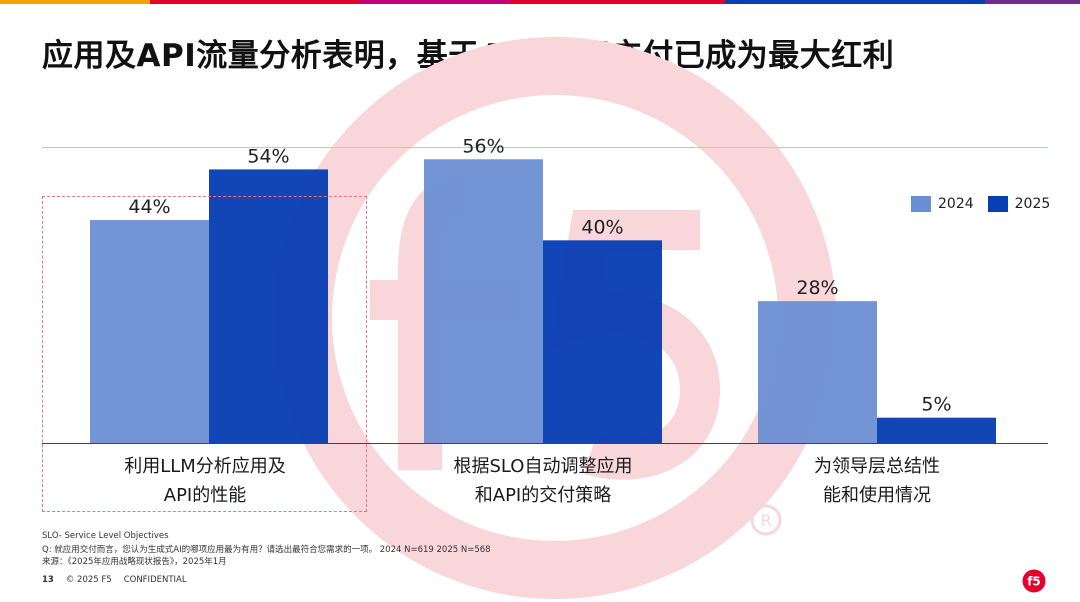 This screenshot has width=1080, height=602. Describe the element at coordinates (877, 481) in the screenshot. I see `category-label-3: 为领导层总结性 能和使用情况` at that location.